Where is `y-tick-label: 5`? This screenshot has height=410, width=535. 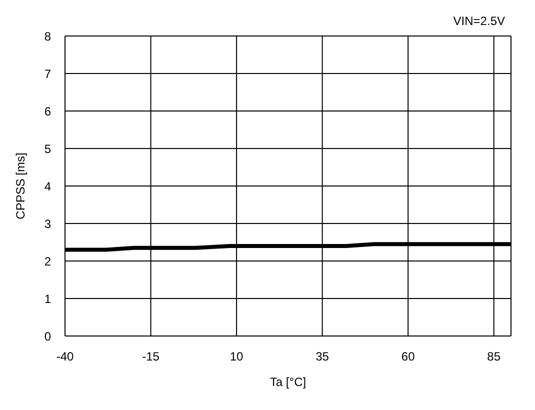
y-tick-label: 5 is located at coordinates (48, 149).